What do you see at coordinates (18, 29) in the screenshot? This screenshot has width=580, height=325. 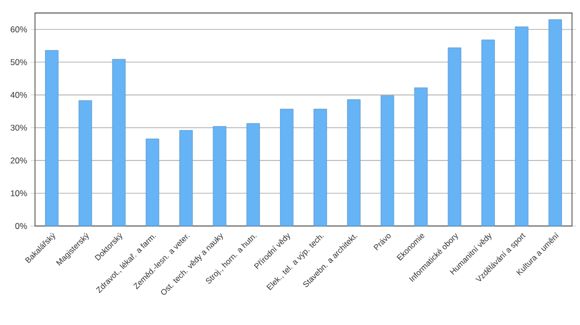 I see `y-tick-label: 60%` at bounding box center [18, 29].